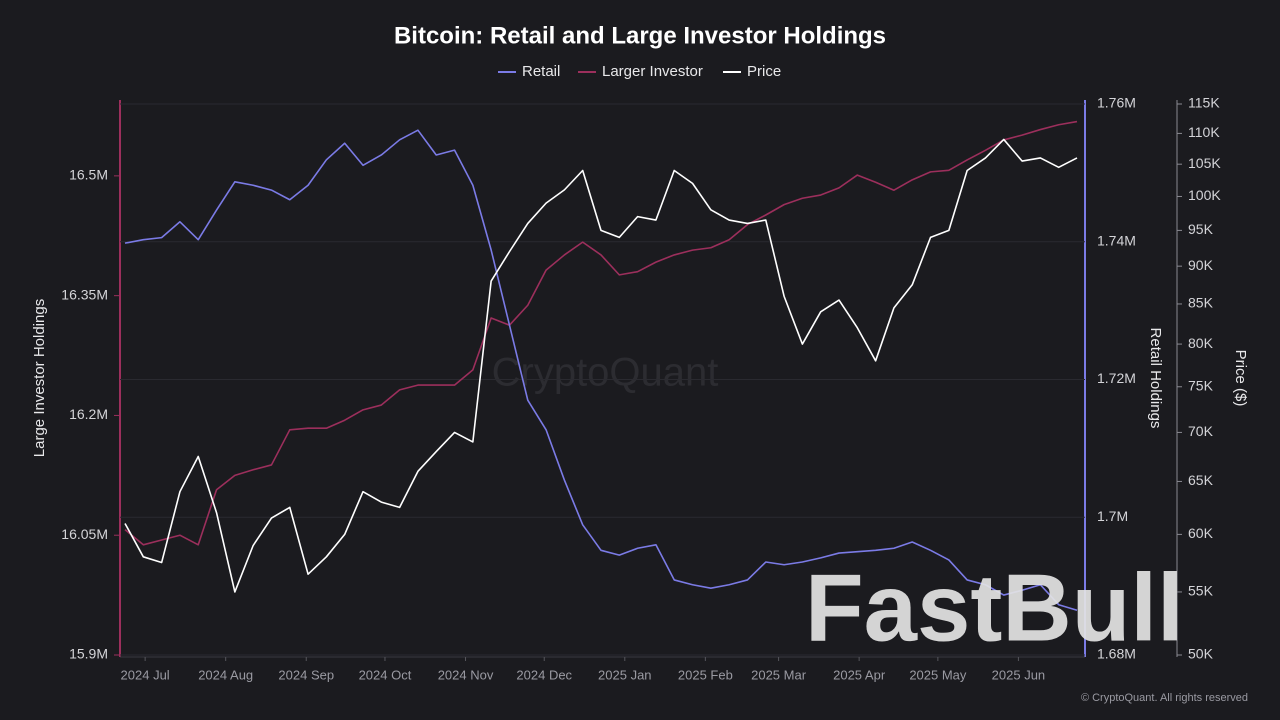  I want to click on x-tick-label: 2025 Jun, so click(1019, 674).